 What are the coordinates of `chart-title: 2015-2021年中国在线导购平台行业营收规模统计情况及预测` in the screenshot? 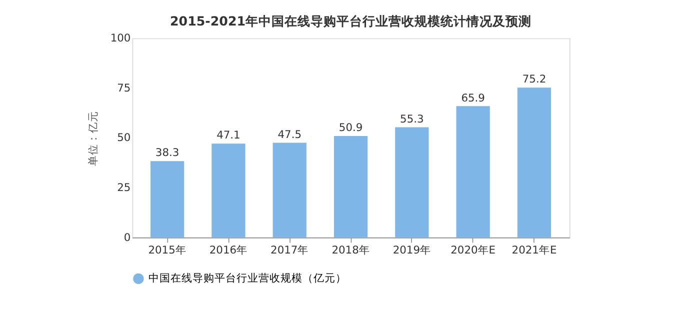 It's located at (351, 21).